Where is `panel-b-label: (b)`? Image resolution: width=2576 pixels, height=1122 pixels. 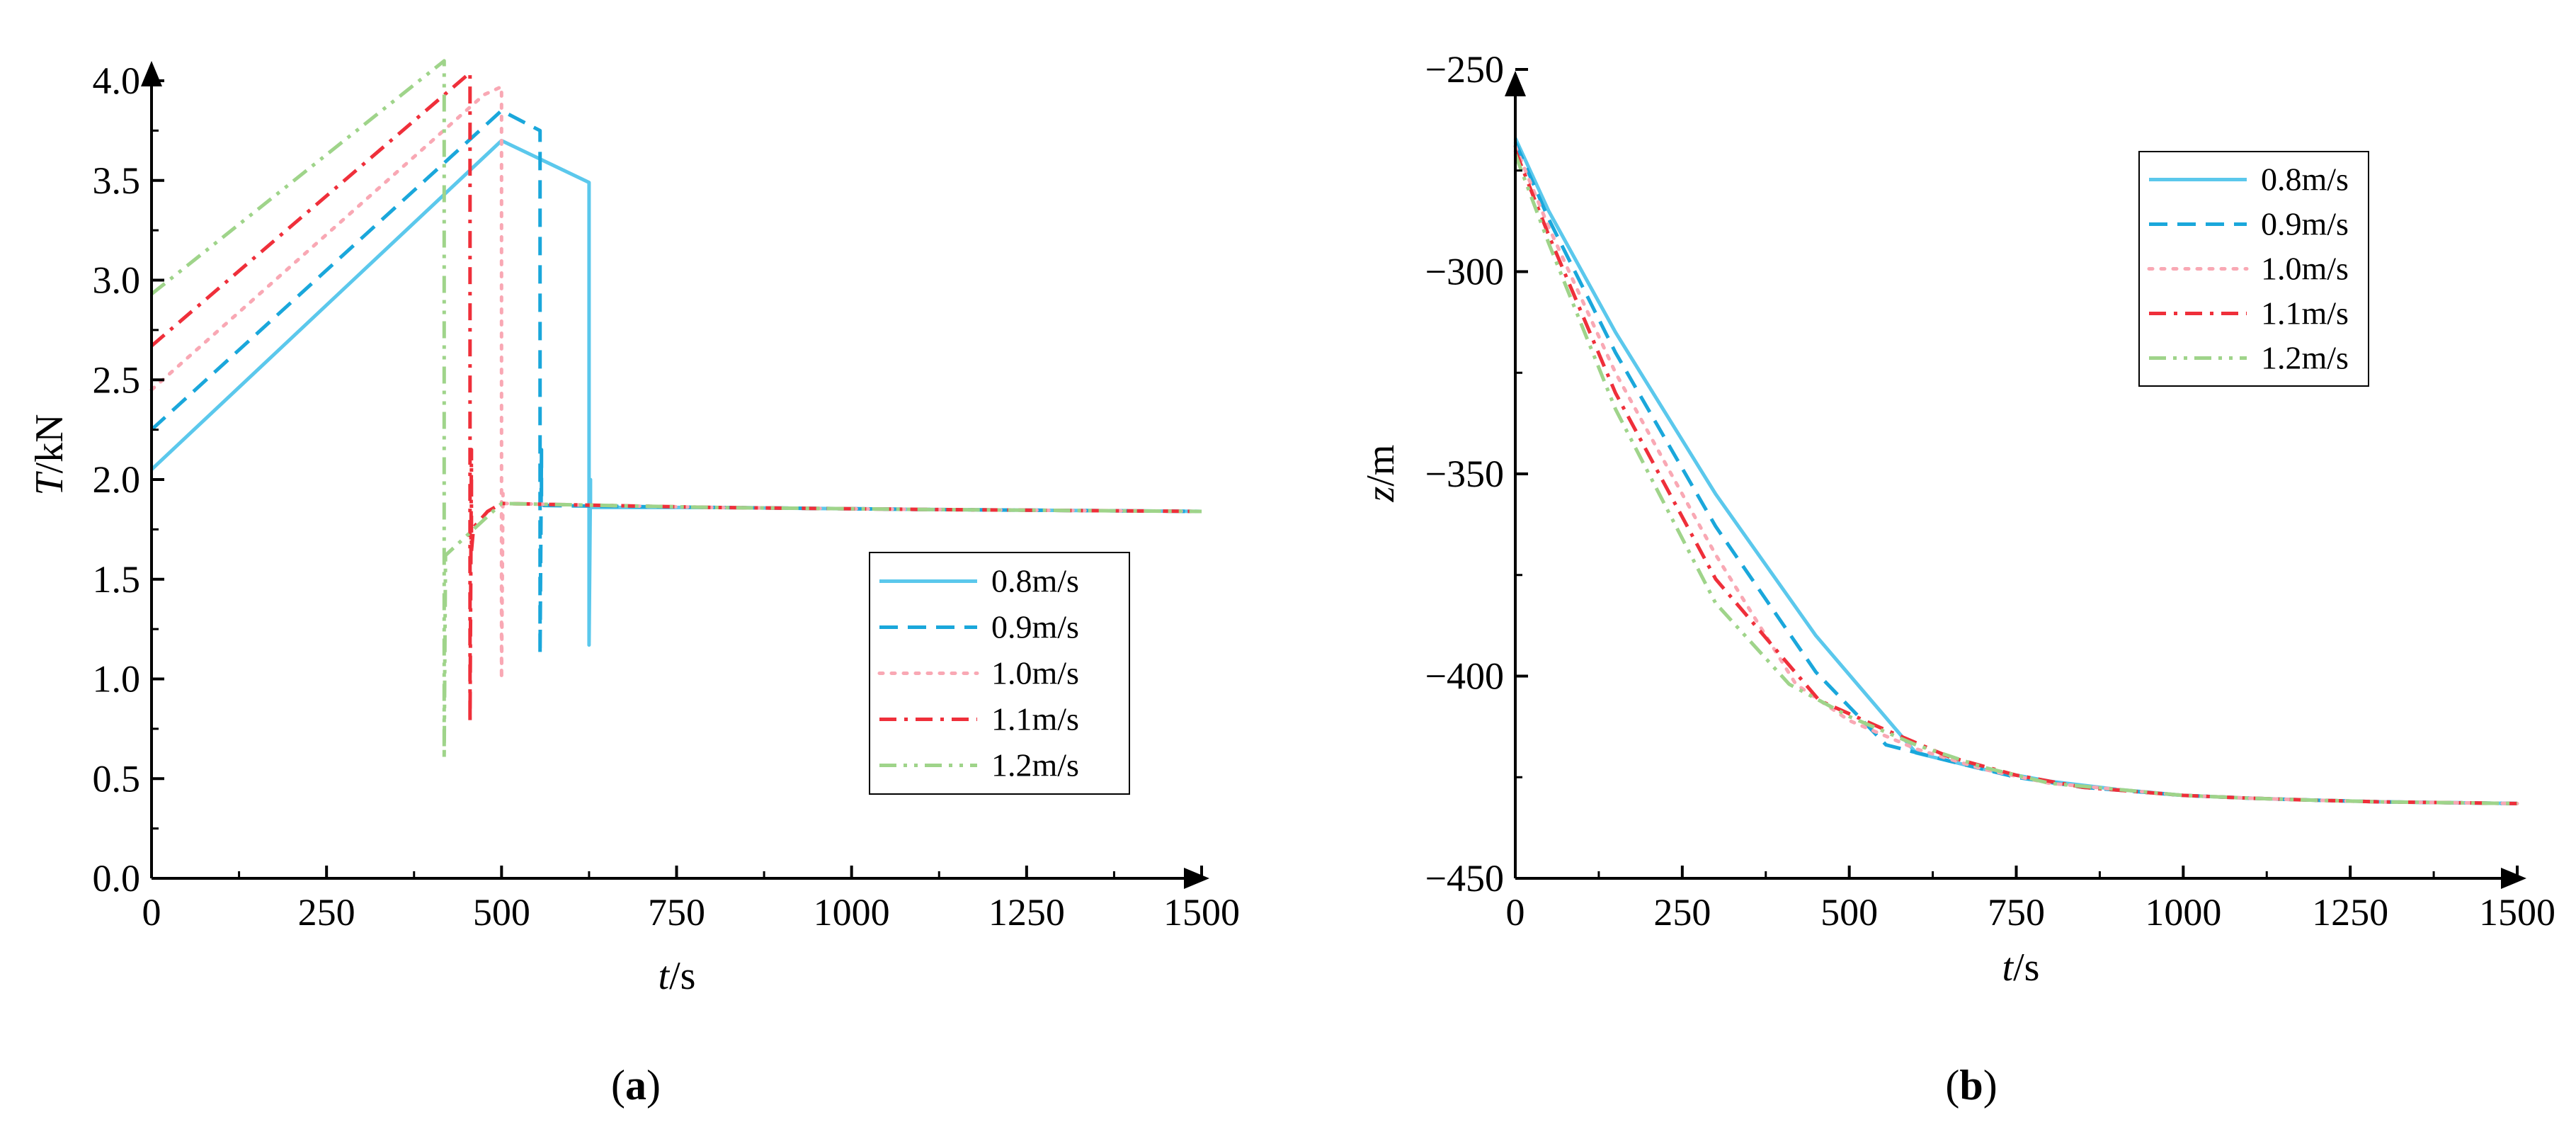 panel-b-label: (b) is located at coordinates (1971, 1085).